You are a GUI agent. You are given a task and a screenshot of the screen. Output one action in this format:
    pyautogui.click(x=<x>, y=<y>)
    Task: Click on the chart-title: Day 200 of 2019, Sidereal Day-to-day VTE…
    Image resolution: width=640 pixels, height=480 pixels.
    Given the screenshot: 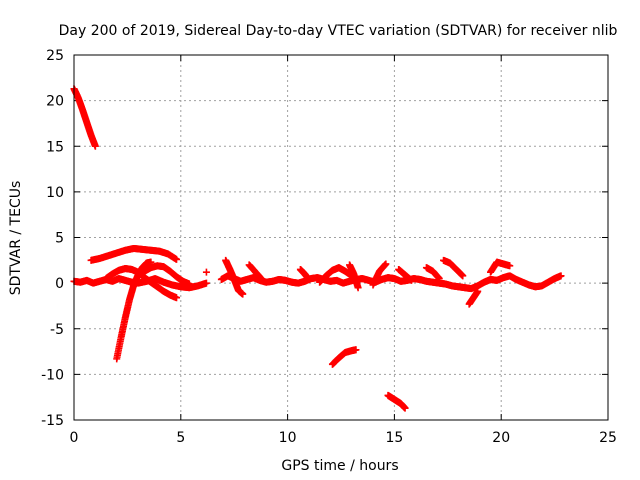 What is the action you would take?
    pyautogui.click(x=338, y=31)
    